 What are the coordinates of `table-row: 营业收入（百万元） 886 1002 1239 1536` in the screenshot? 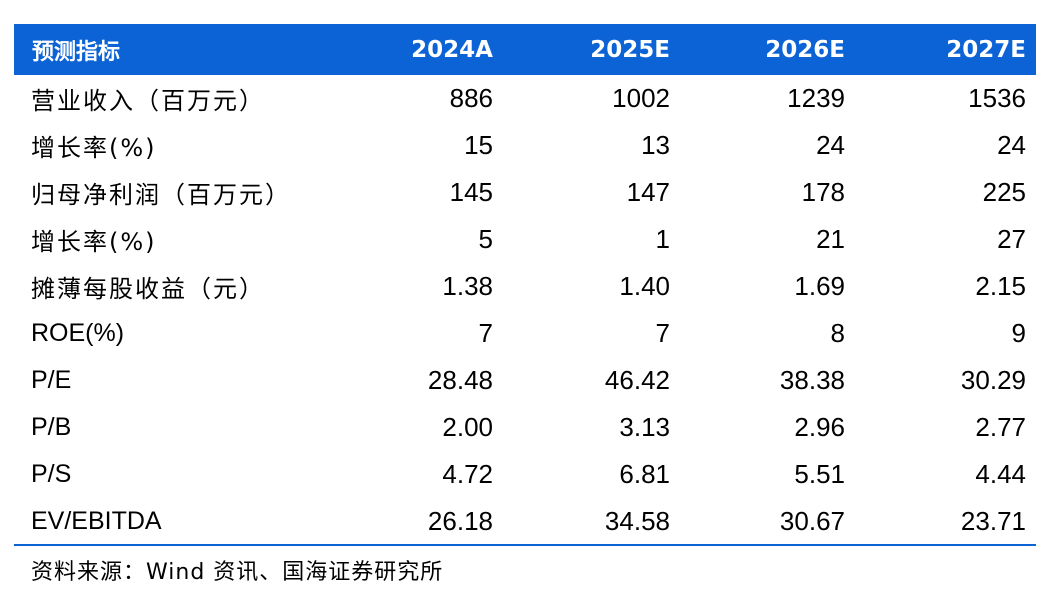 It's located at (525, 98).